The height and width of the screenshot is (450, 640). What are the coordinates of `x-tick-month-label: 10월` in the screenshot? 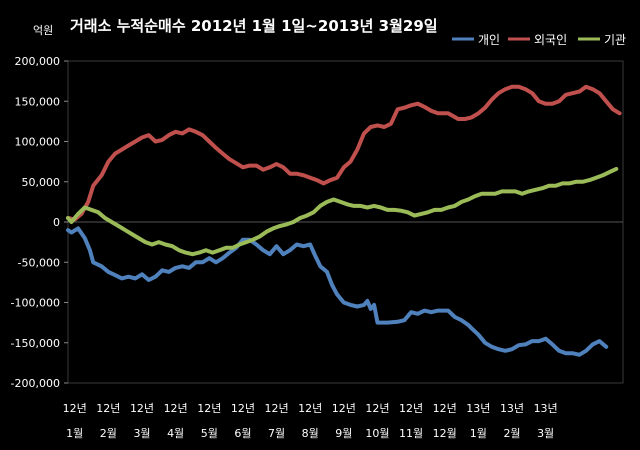 It's located at (377, 433).